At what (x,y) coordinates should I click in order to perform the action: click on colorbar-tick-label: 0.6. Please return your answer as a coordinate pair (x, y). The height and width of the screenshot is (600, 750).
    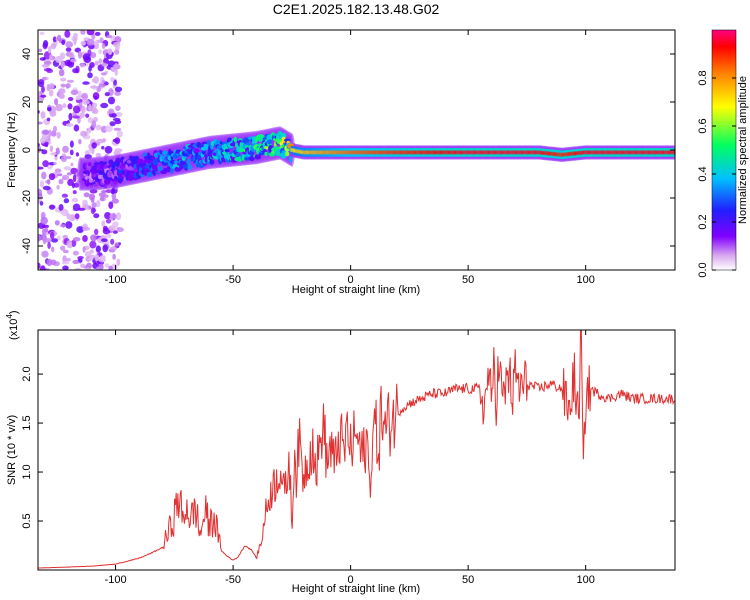
    Looking at the image, I should click on (703, 125).